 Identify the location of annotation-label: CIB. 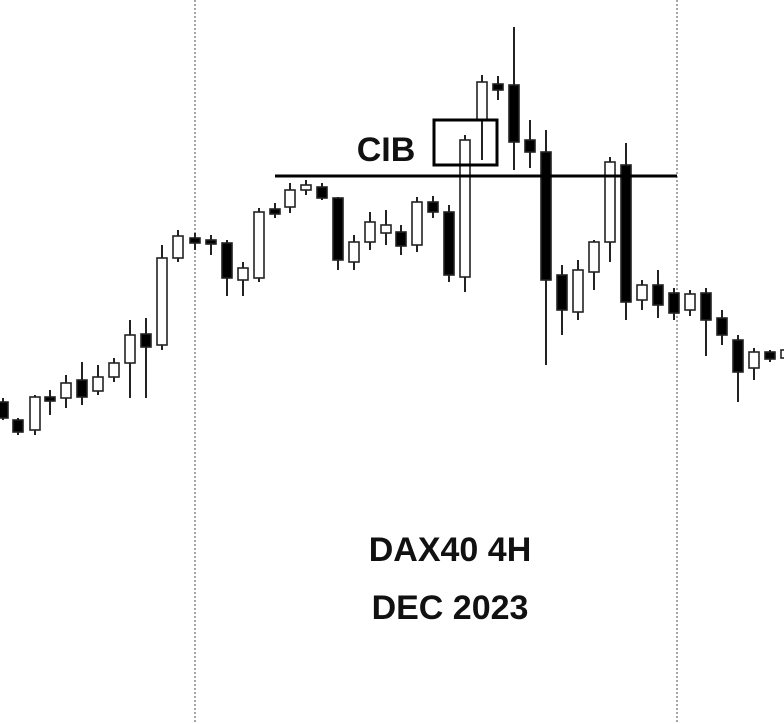
(386, 150).